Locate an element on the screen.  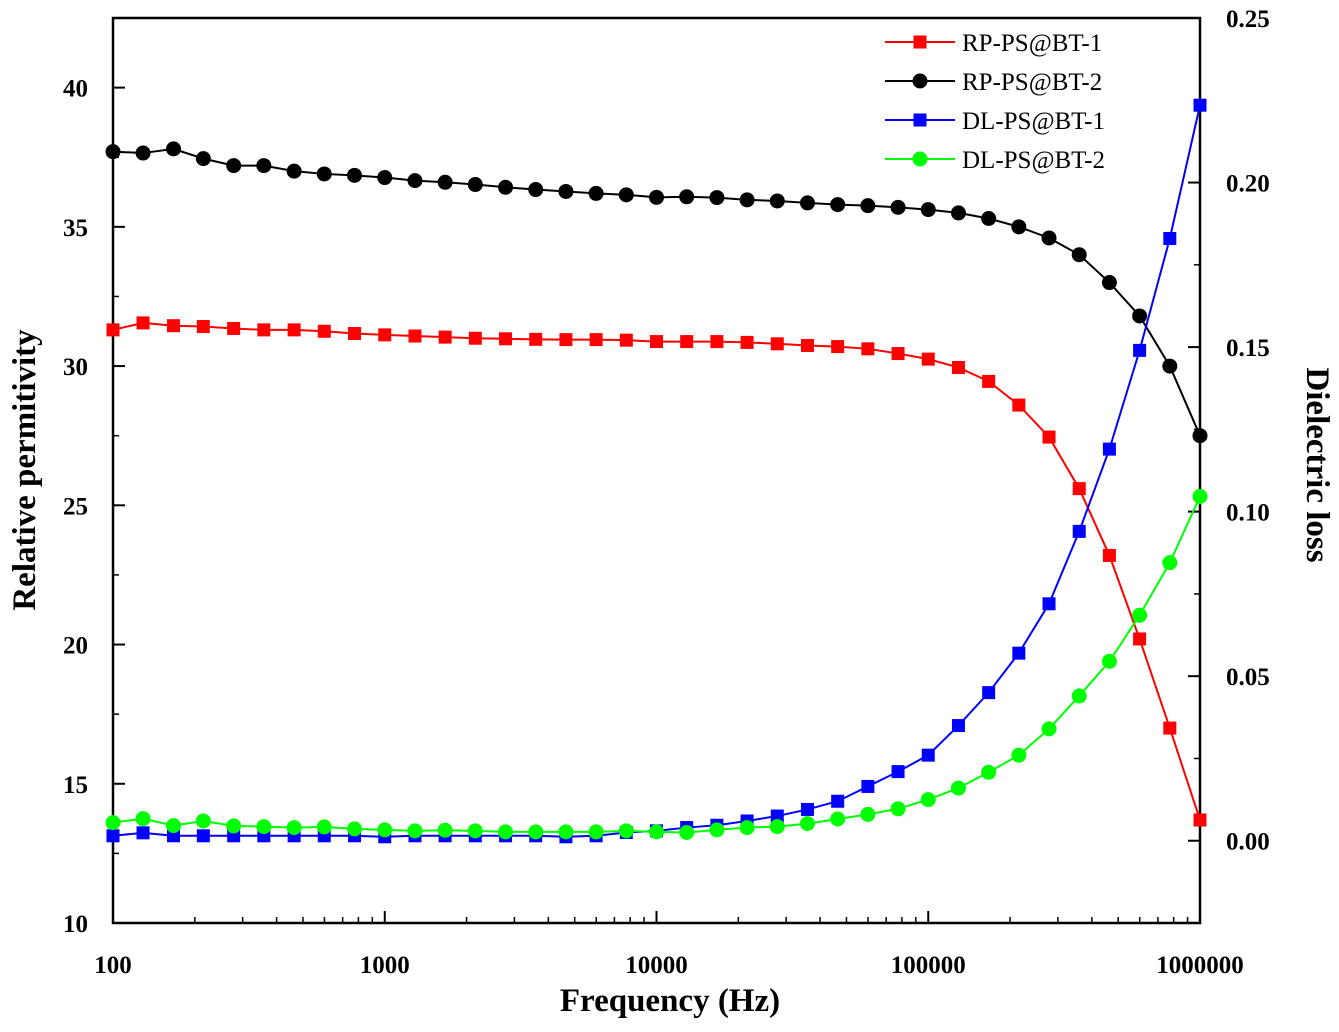
y2-tick-label: 0.10 is located at coordinates (1248, 513).